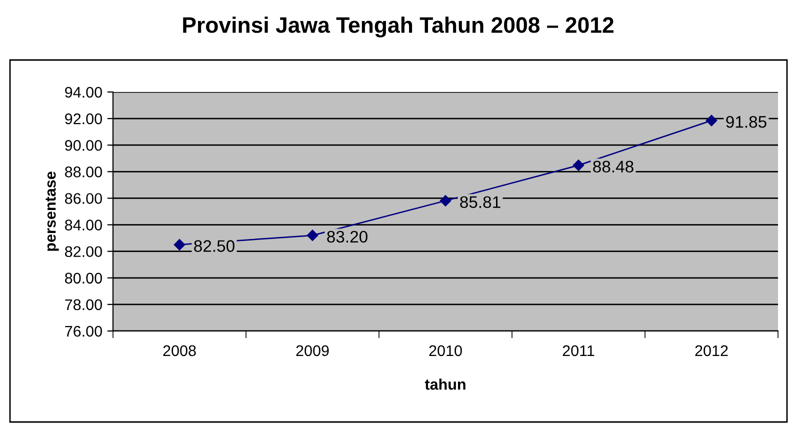  I want to click on data-label: 88.48, so click(613, 166).